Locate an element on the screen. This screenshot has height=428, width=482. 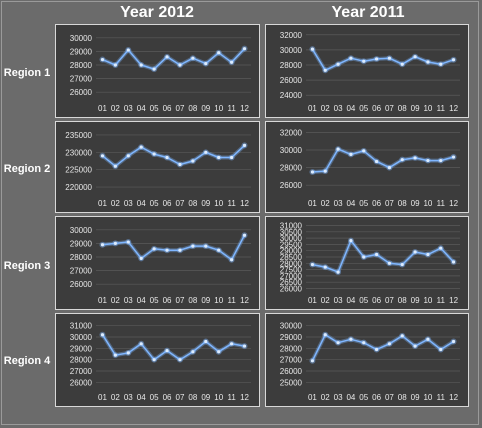
y-tick-label: 230000 is located at coordinates (78, 152).